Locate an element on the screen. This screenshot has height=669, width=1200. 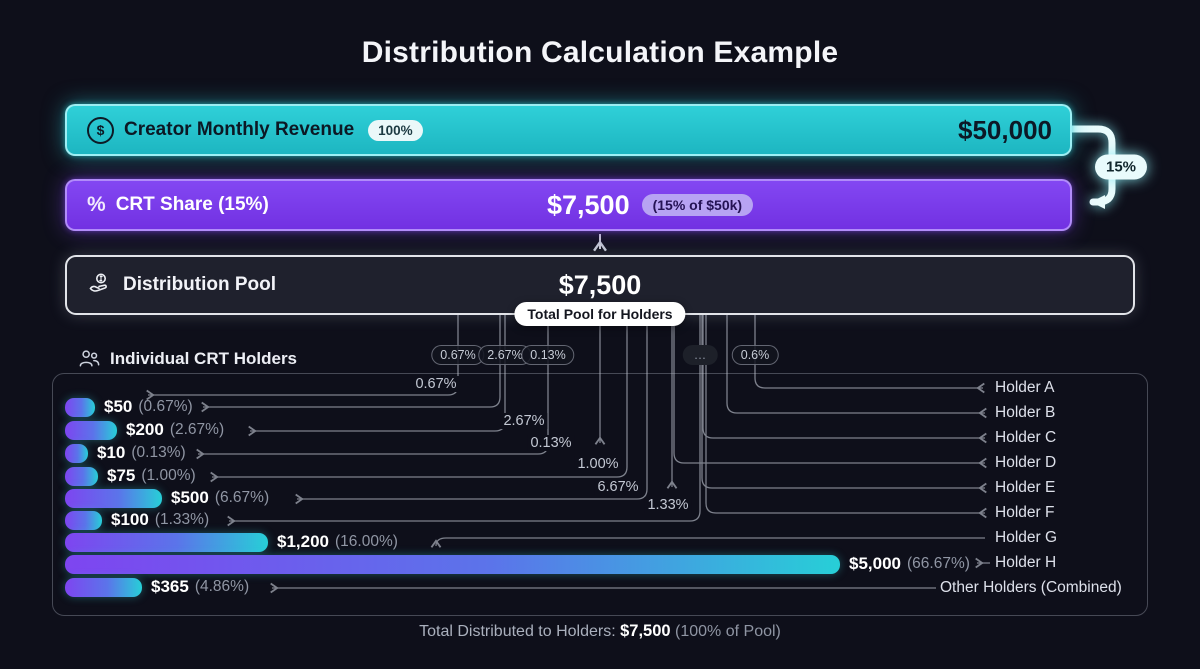
holder-amount: $100 is located at coordinates (130, 519).